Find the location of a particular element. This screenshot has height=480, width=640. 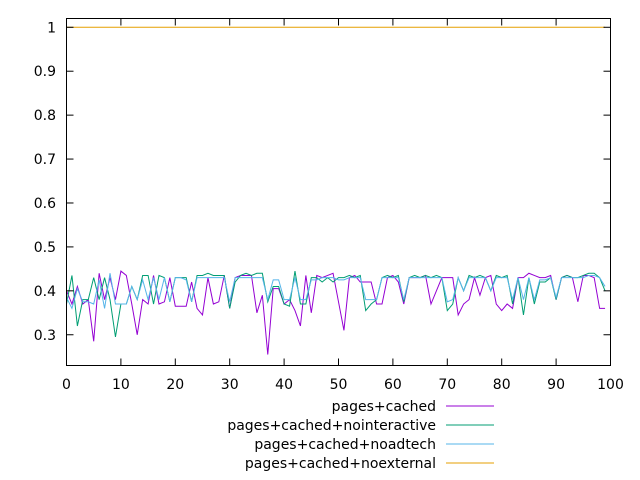

y-tick-label: 0.3 is located at coordinates (45, 336).